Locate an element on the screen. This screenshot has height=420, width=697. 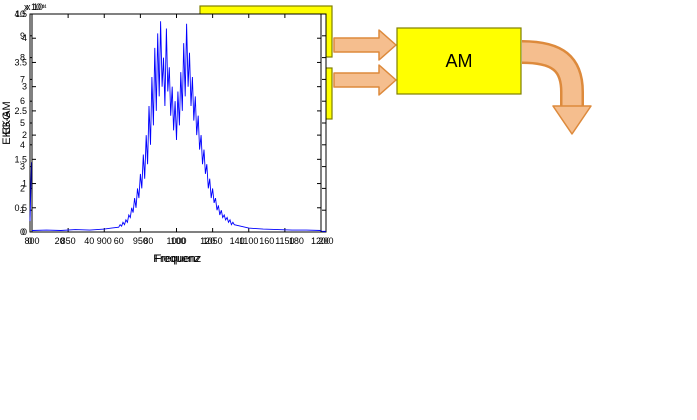
svg-text: 160 is located at coordinates (266, 241).